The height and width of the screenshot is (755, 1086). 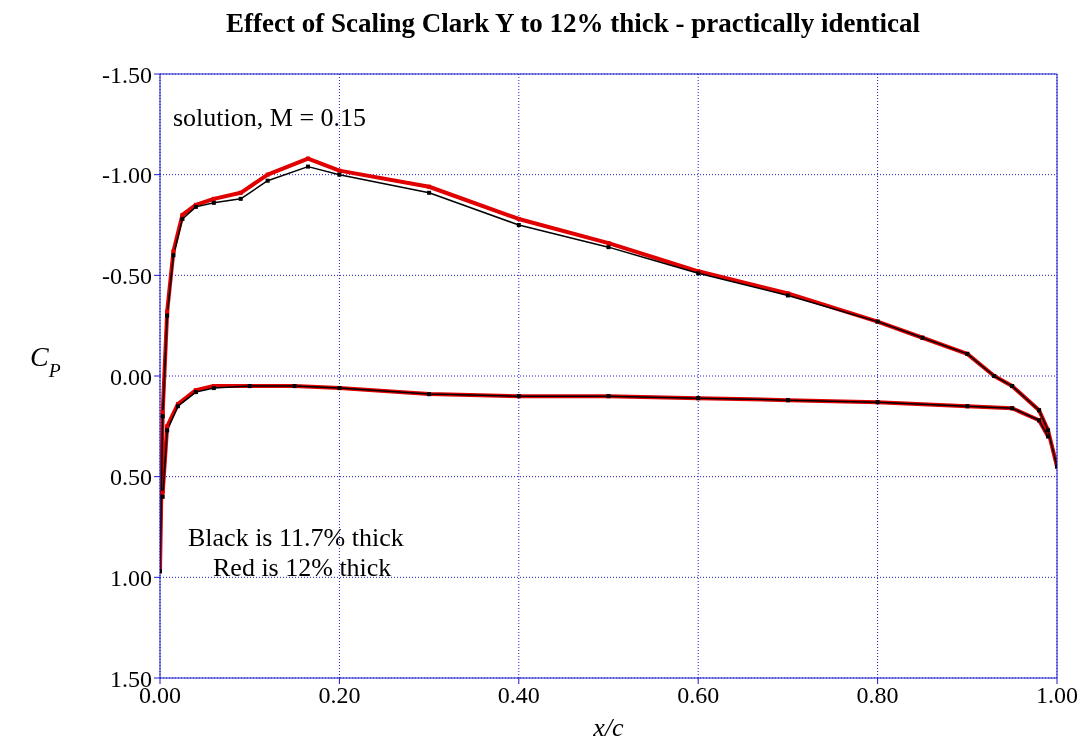 What do you see at coordinates (1057, 695) in the screenshot?
I see `x-tick-label: 1.00` at bounding box center [1057, 695].